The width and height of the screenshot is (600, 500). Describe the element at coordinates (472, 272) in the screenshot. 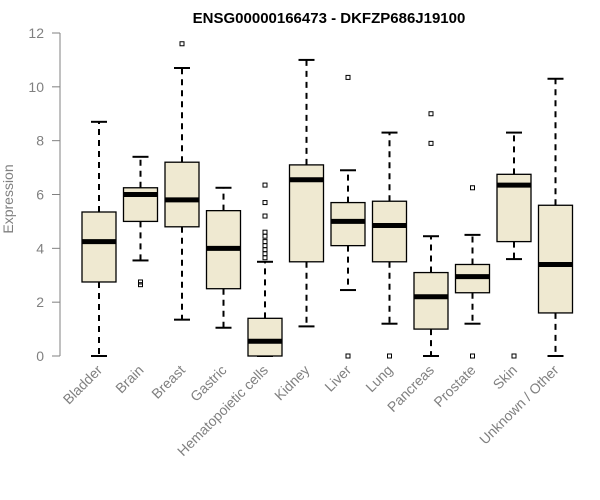

I see `box-prostate` at that location.